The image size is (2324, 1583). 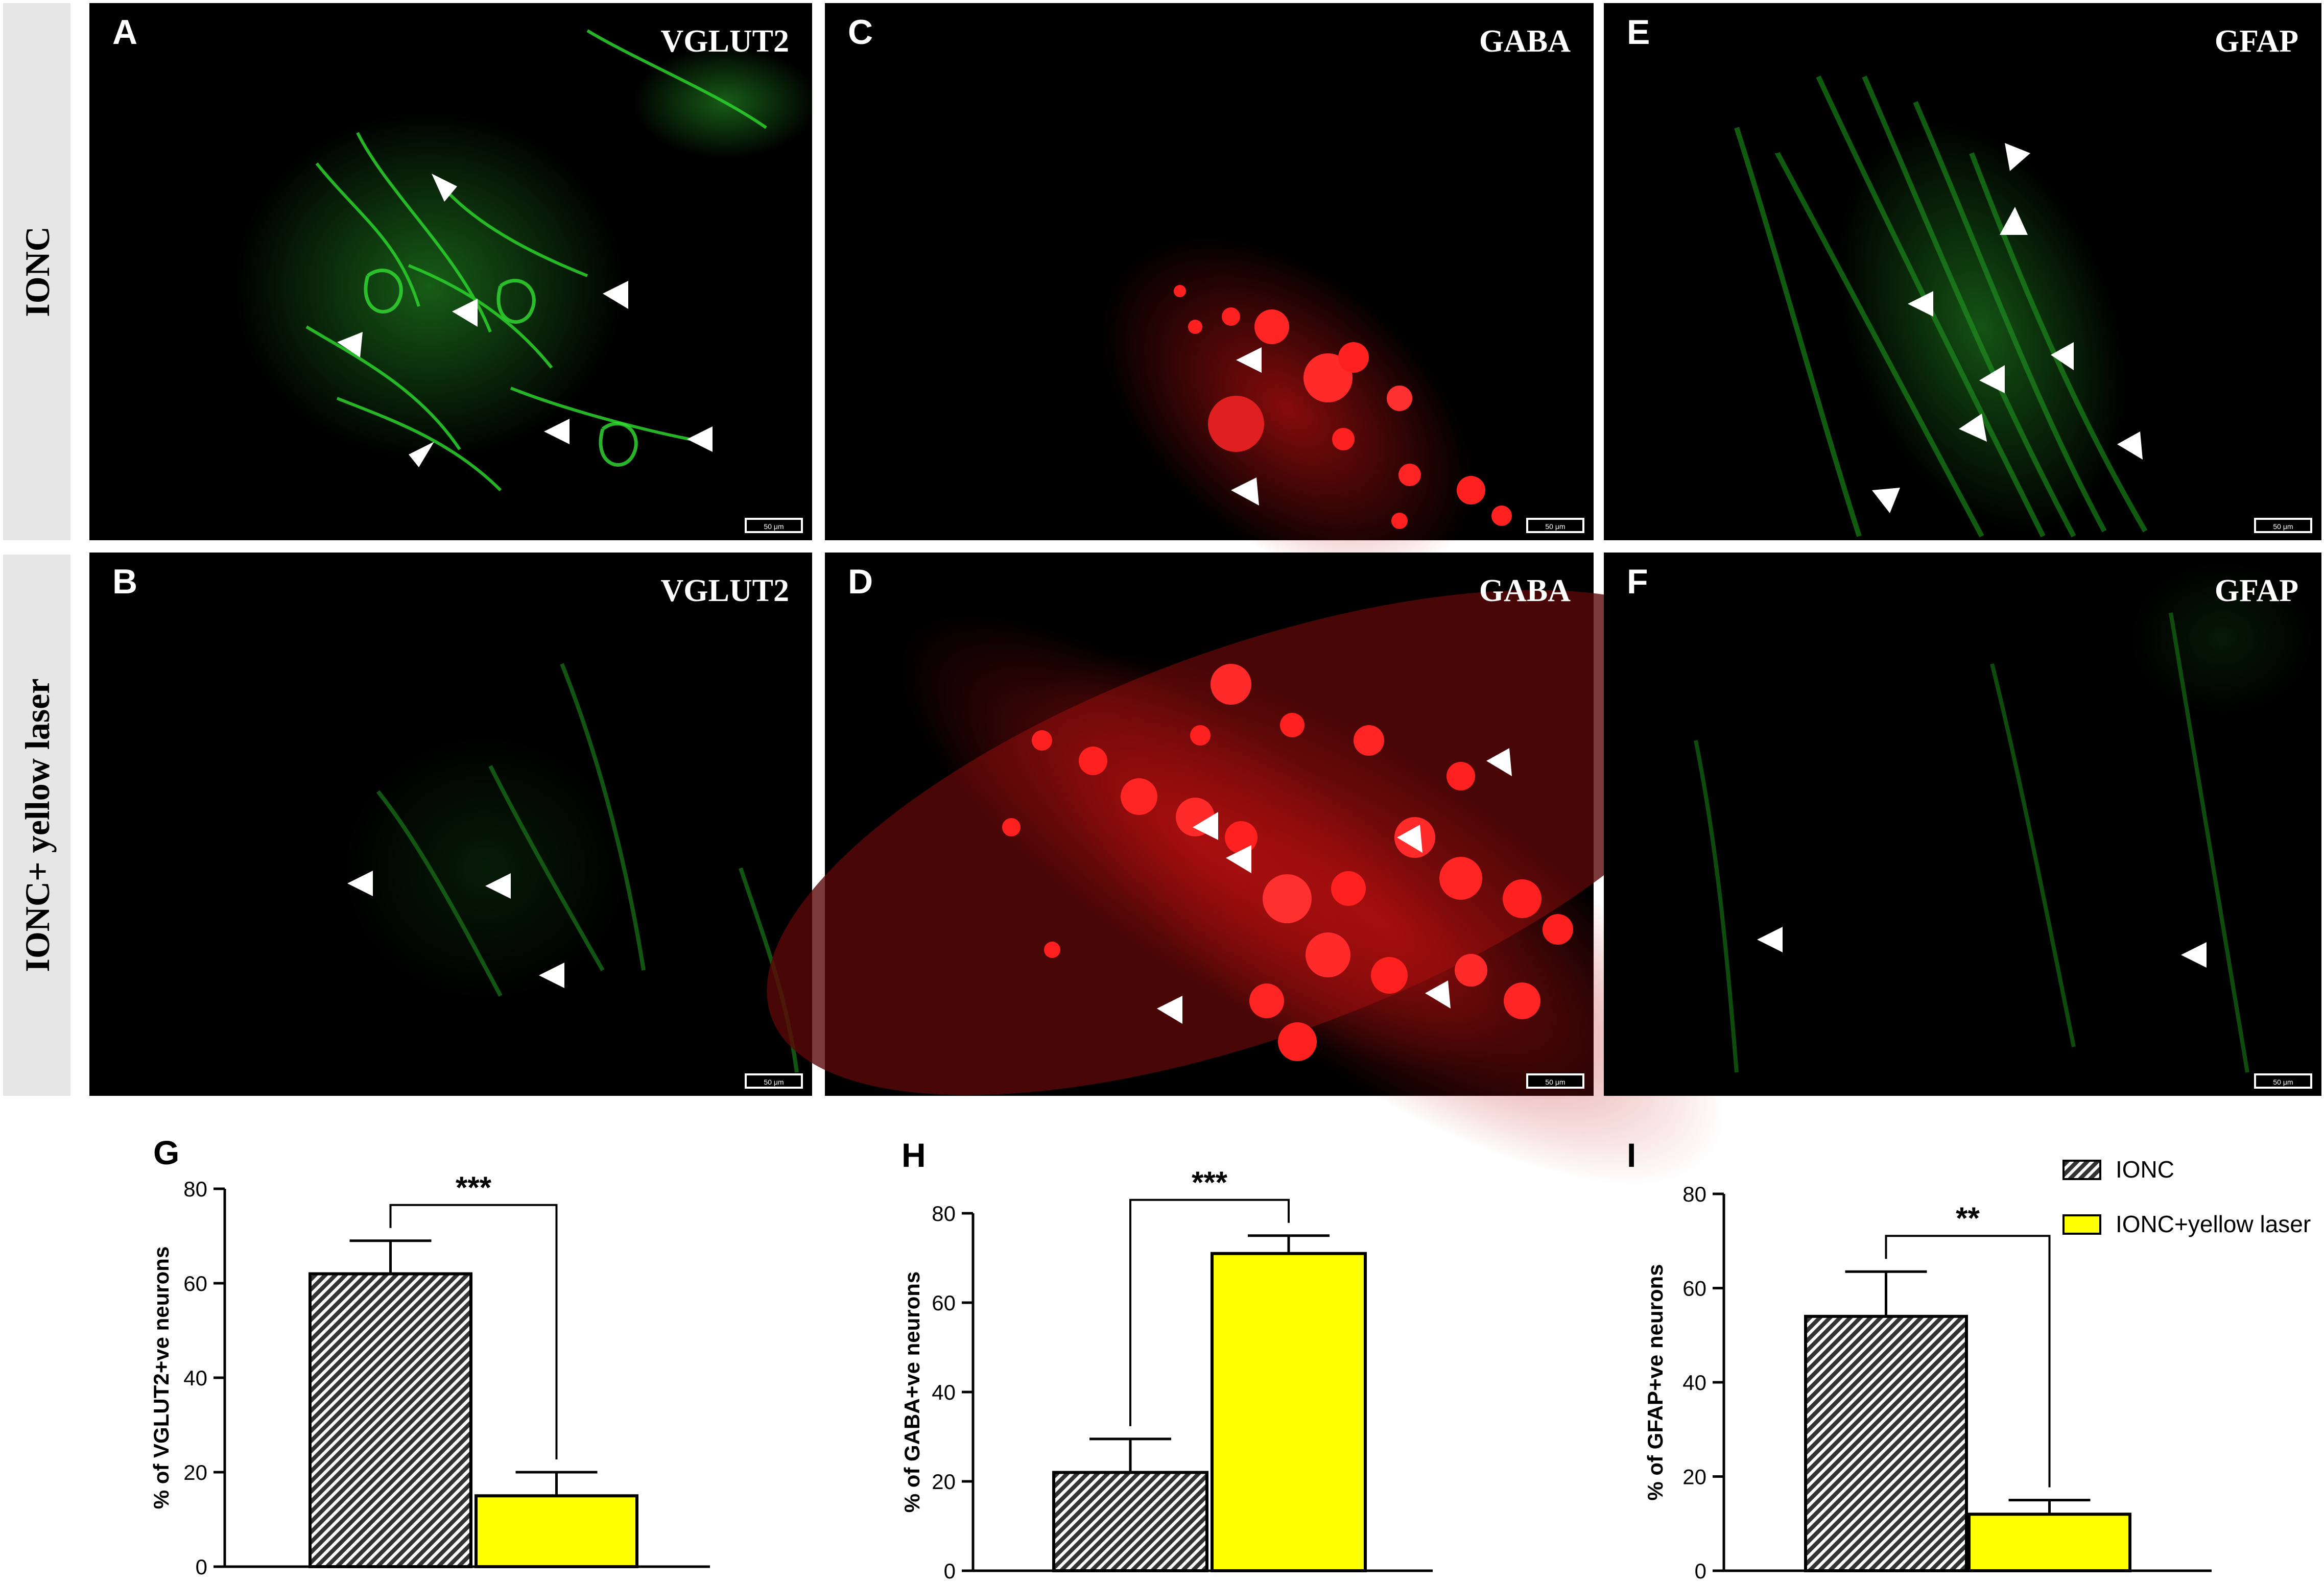 I want to click on panel-letter: F, so click(x=1637, y=581).